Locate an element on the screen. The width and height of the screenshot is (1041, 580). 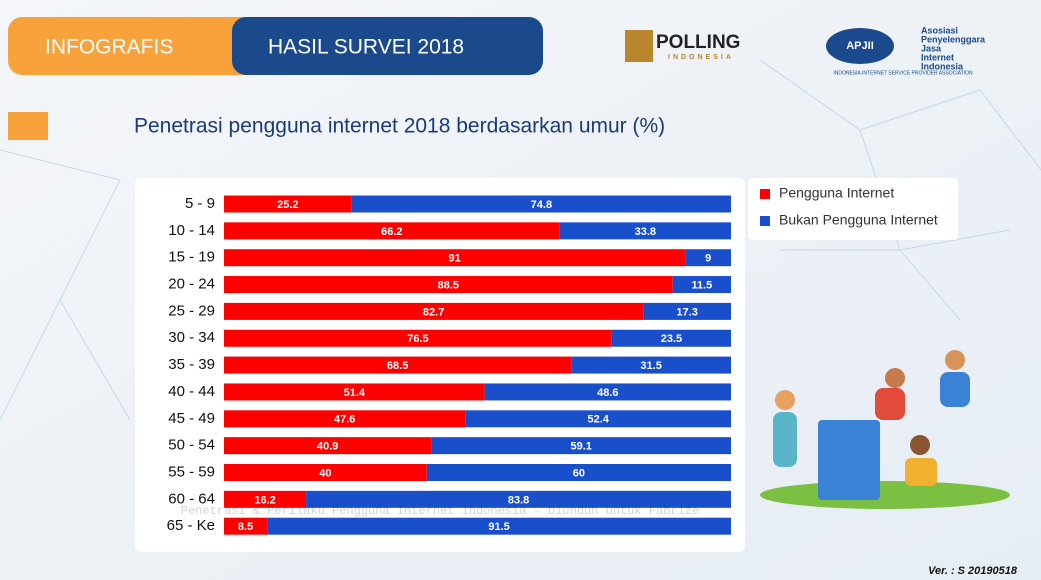
legend-label: Pengguna Internet is located at coordinates (836, 193).